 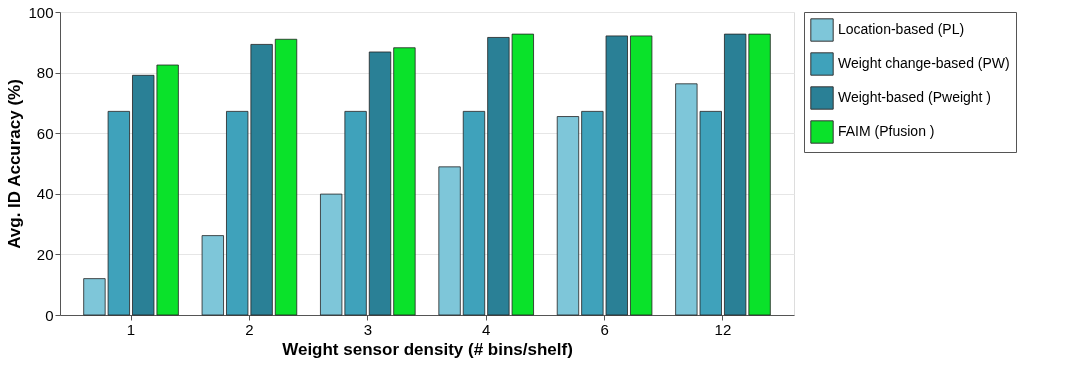 What do you see at coordinates (45, 254) in the screenshot?
I see `y-tick-label: 20` at bounding box center [45, 254].